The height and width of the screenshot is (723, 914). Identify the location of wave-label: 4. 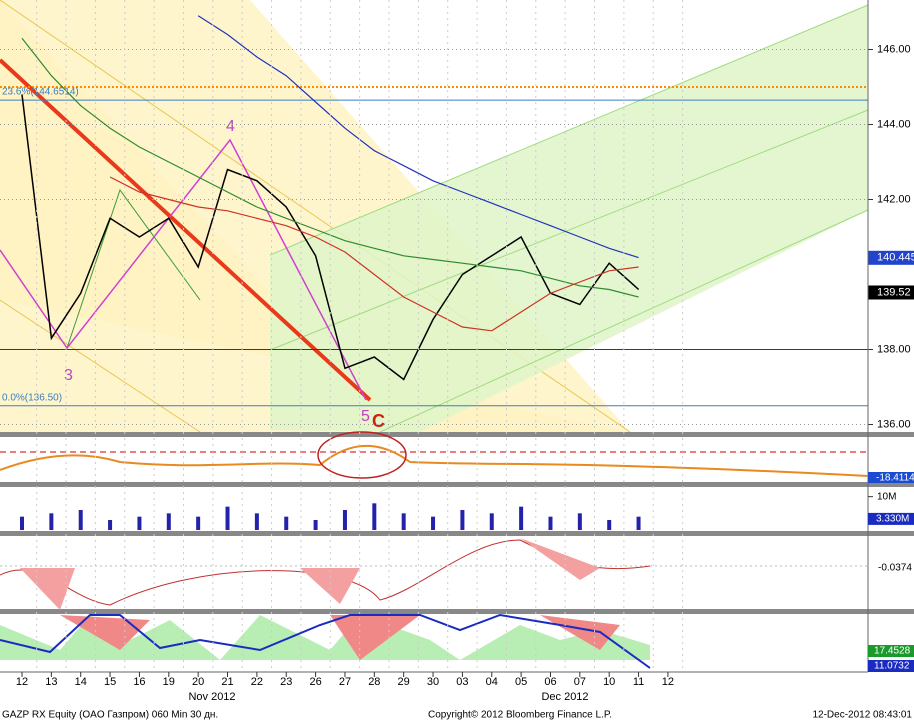
(230, 126).